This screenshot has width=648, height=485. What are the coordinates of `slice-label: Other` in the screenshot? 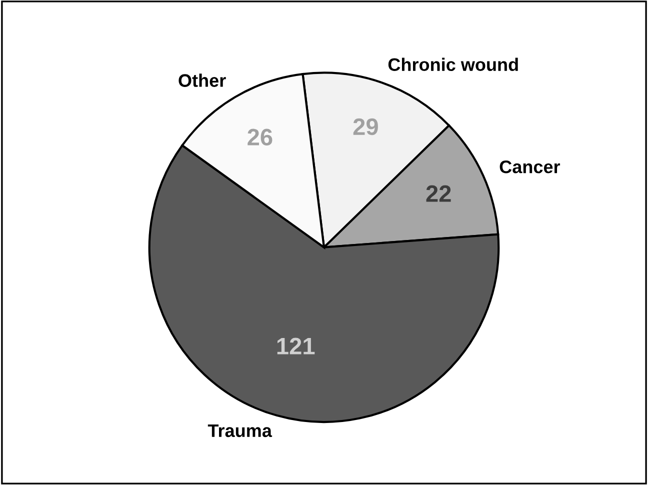 It's located at (202, 80).